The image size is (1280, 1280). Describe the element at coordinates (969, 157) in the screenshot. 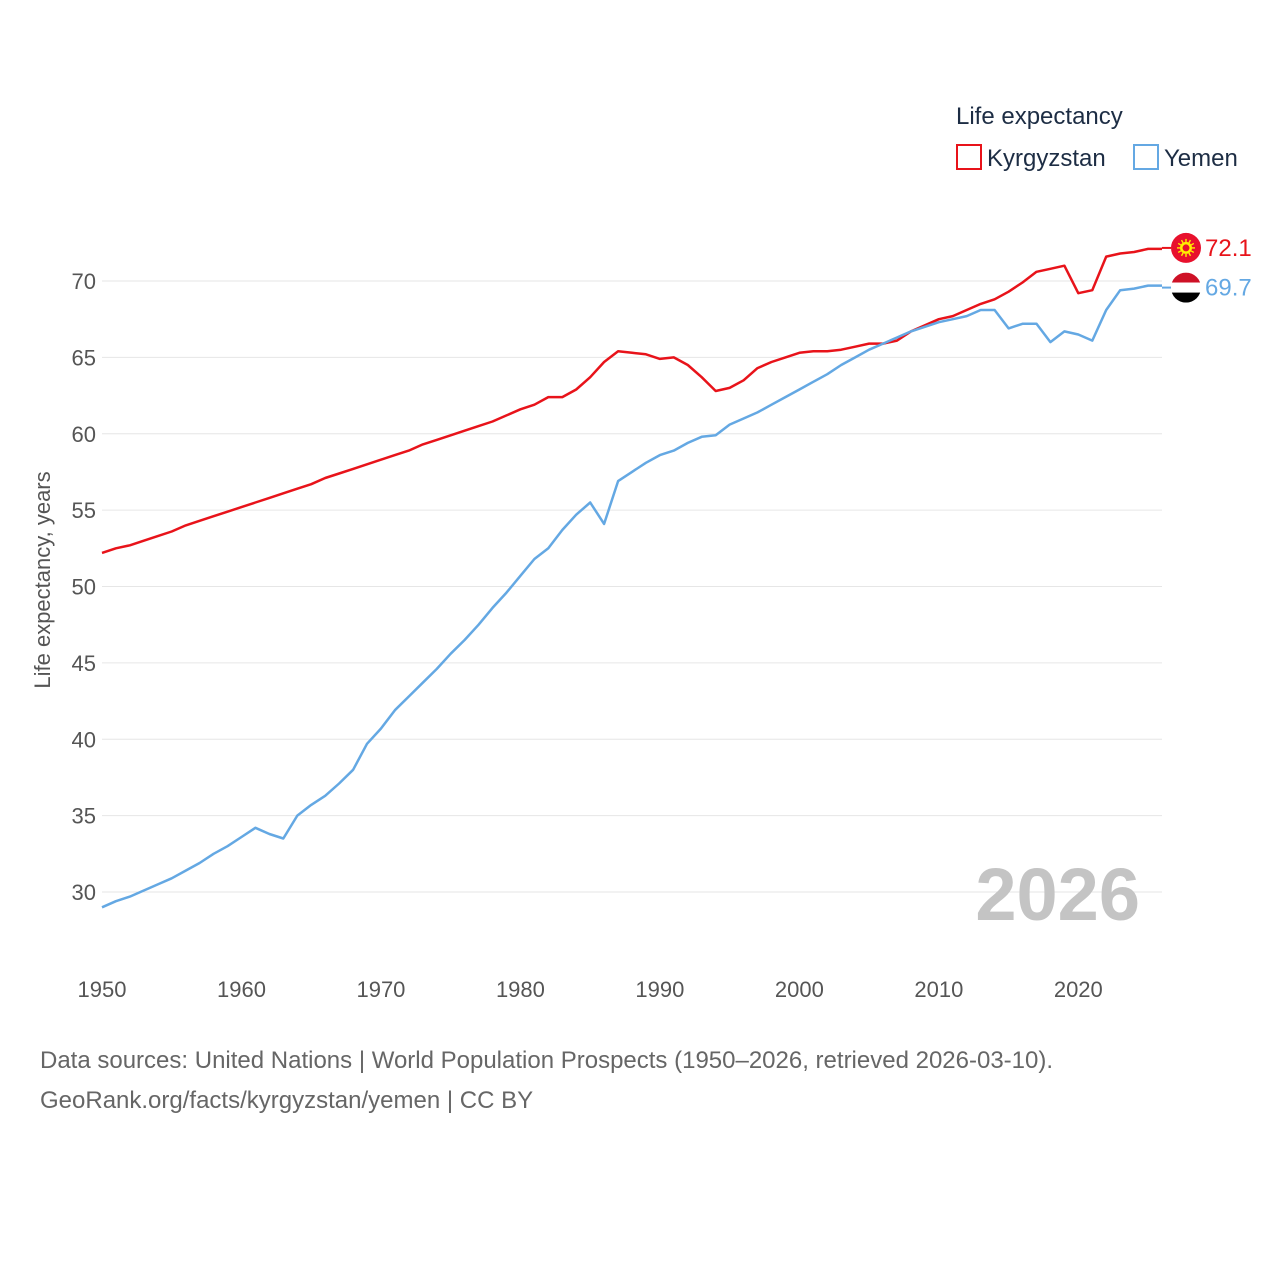

I see `legend-swatch-kyrgyzstan` at that location.